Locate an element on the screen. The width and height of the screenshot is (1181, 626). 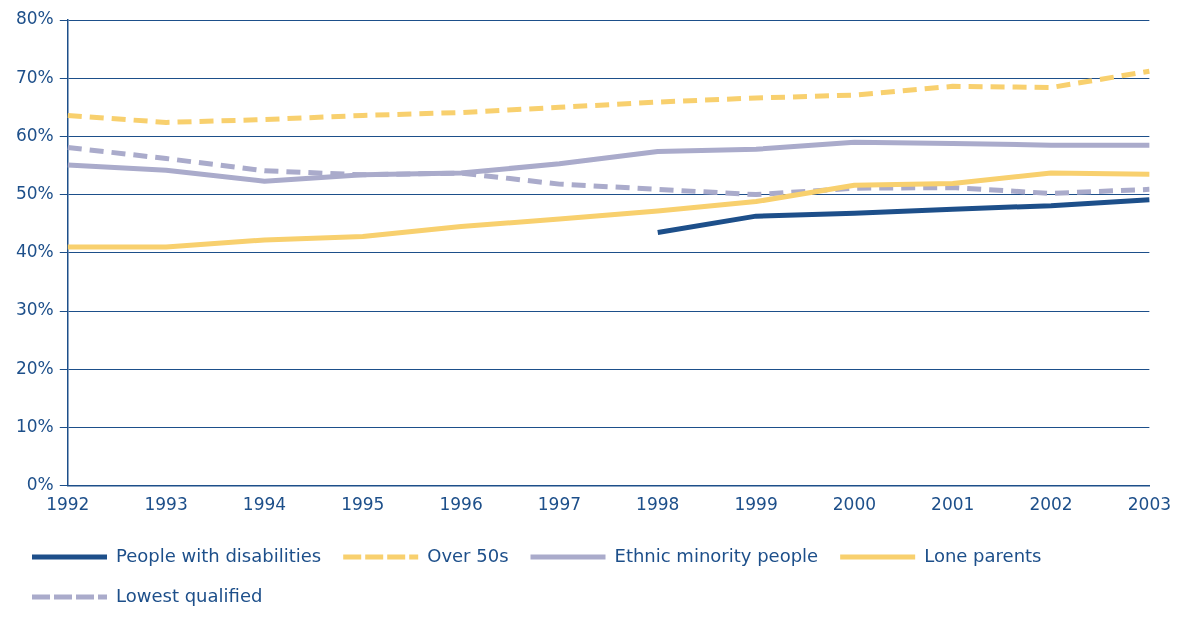
x-tick-label: 2000 is located at coordinates (854, 504).